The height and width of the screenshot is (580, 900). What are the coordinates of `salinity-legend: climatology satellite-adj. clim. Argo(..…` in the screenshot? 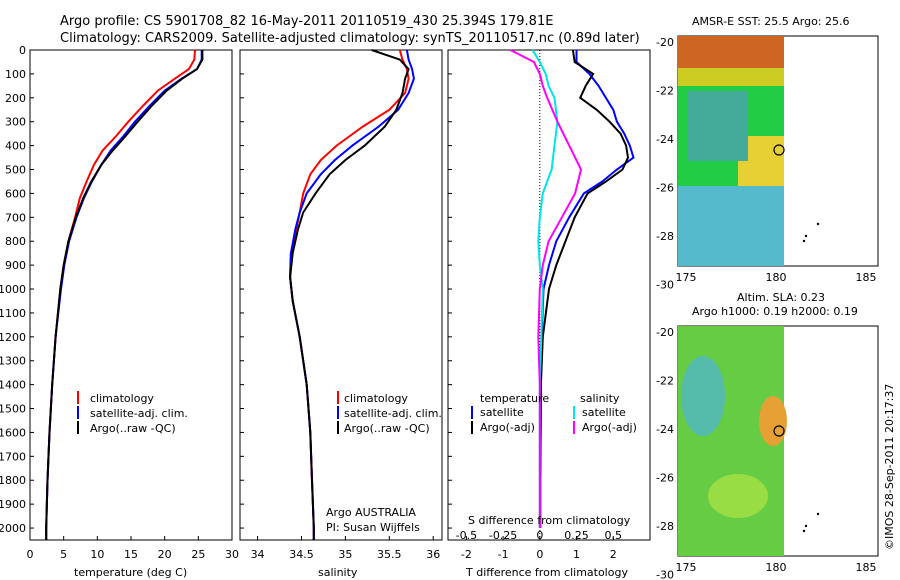 It's located at (384, 462).